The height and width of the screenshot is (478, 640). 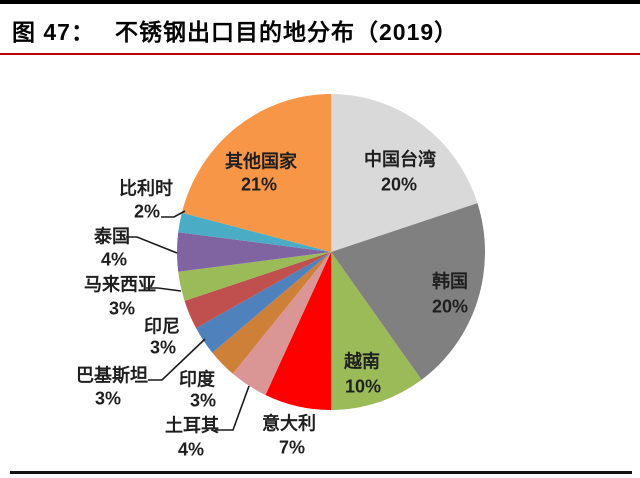 I want to click on slice-label-taiwan: 中国台湾, so click(x=400, y=158).